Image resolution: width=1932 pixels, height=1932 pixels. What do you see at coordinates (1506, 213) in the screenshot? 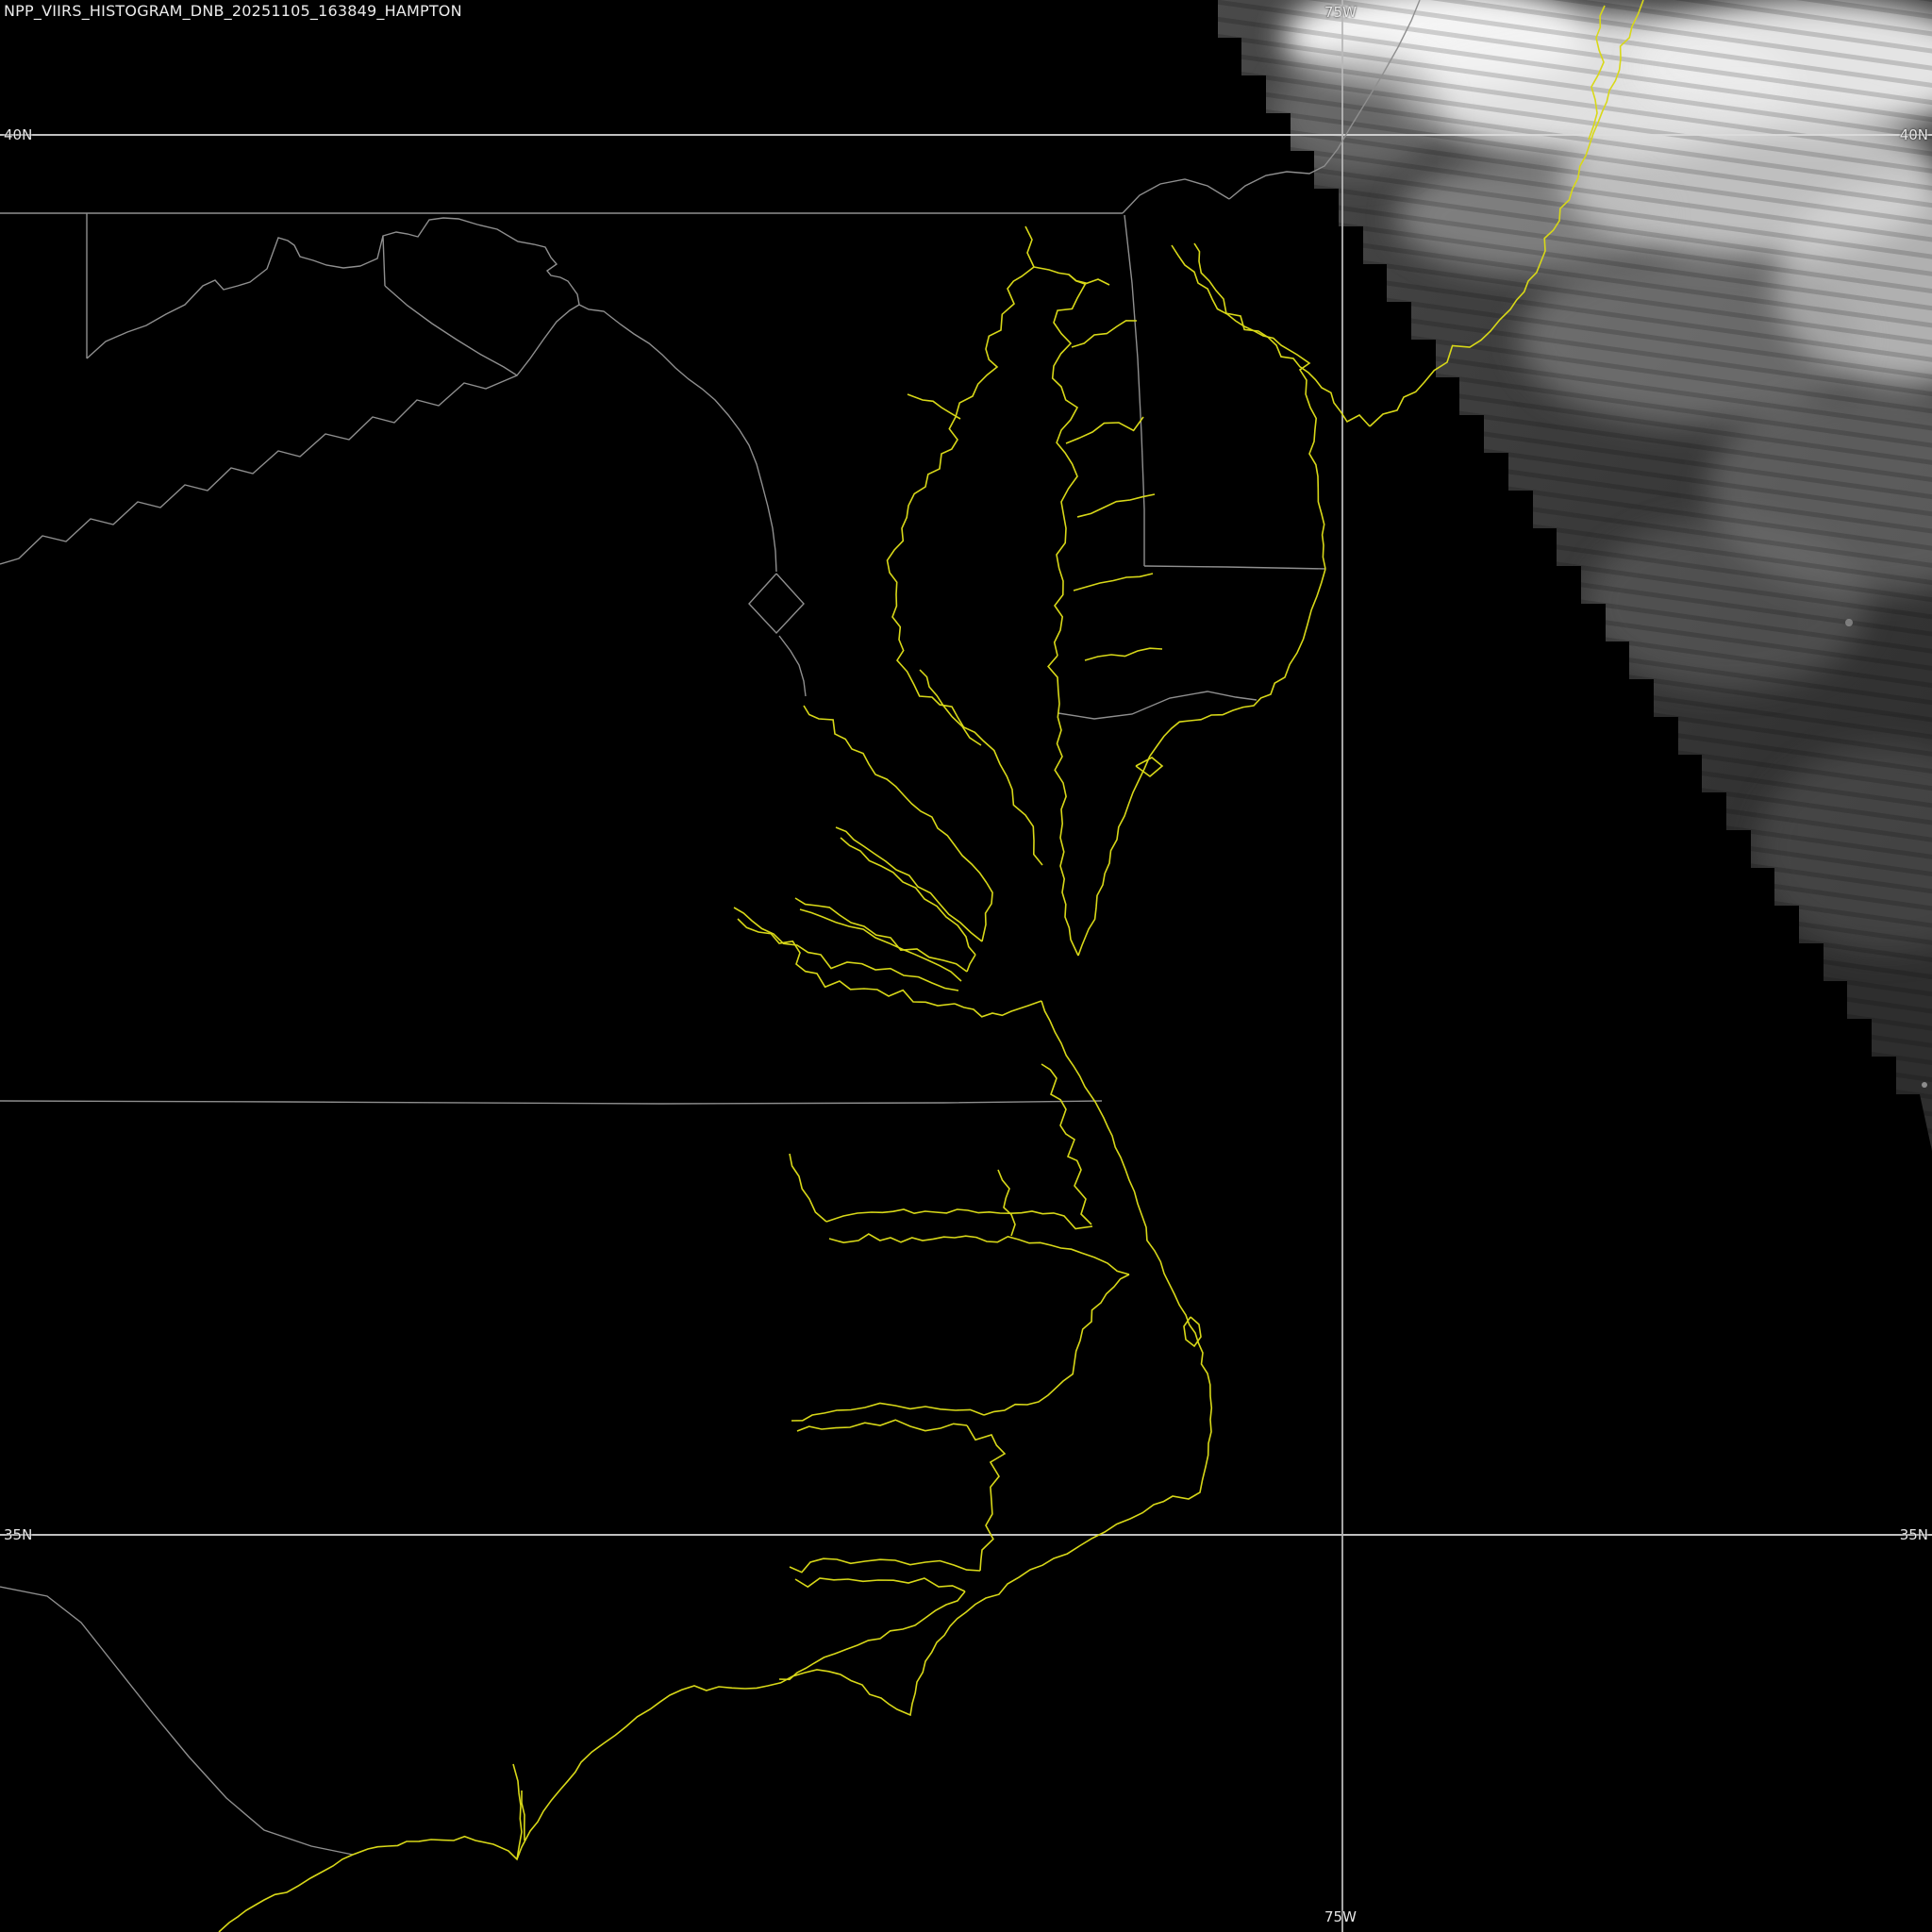
I see `nj-atlantic-coast` at bounding box center [1506, 213].